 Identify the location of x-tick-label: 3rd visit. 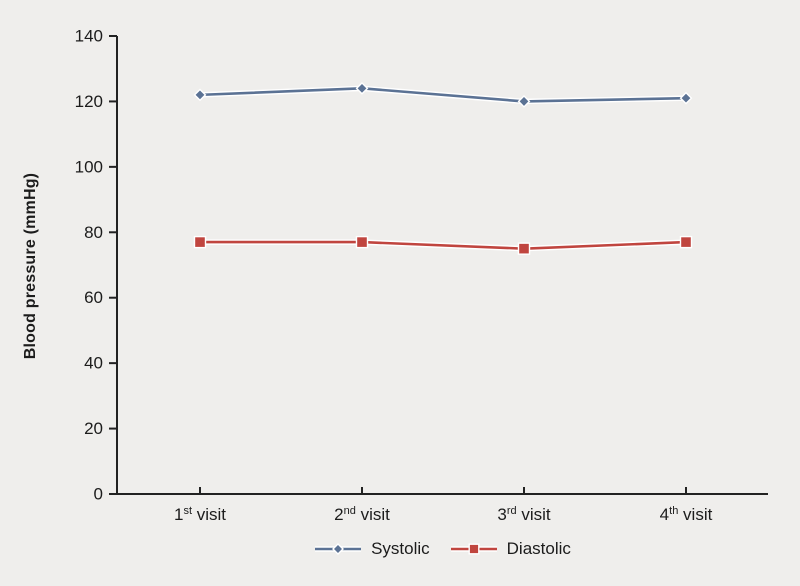
(524, 514).